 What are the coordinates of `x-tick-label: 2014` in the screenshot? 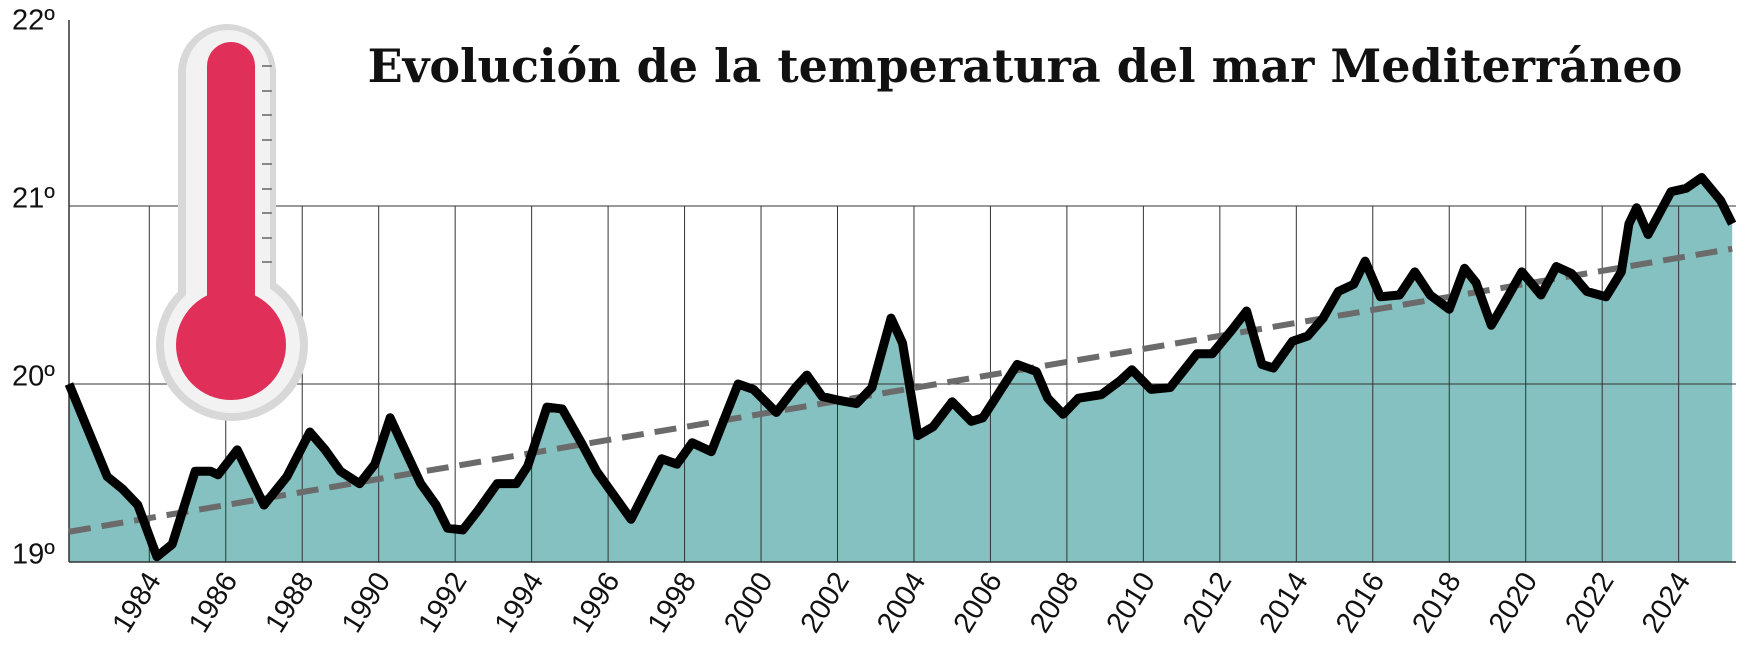 It's located at (1283, 603).